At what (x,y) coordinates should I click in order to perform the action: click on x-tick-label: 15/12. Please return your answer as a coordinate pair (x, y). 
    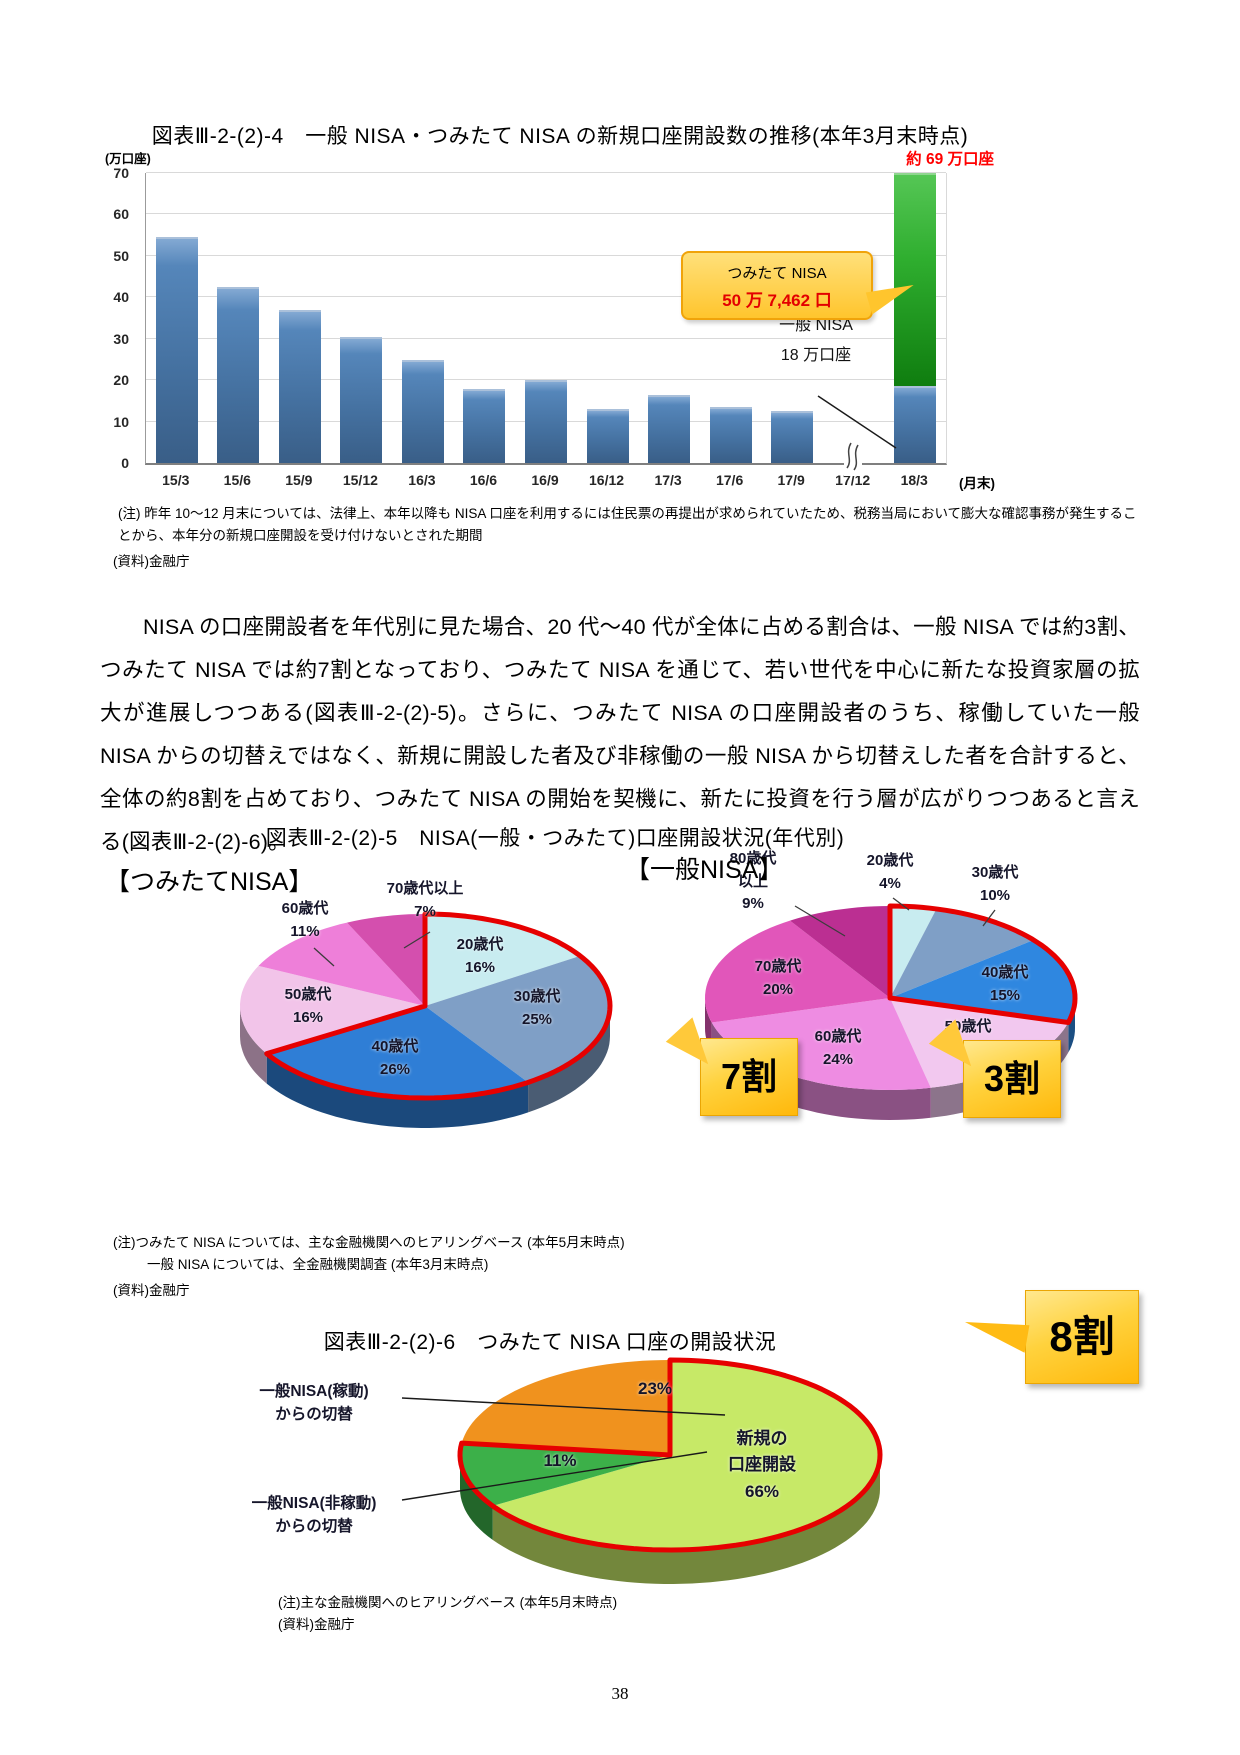
    Looking at the image, I should click on (360, 480).